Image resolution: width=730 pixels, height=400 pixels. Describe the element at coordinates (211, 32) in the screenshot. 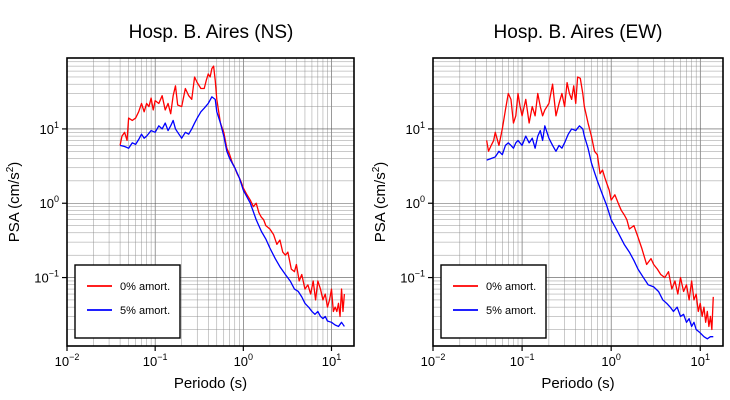

I see `chart-title: Hosp. B. Aires (NS)` at that location.